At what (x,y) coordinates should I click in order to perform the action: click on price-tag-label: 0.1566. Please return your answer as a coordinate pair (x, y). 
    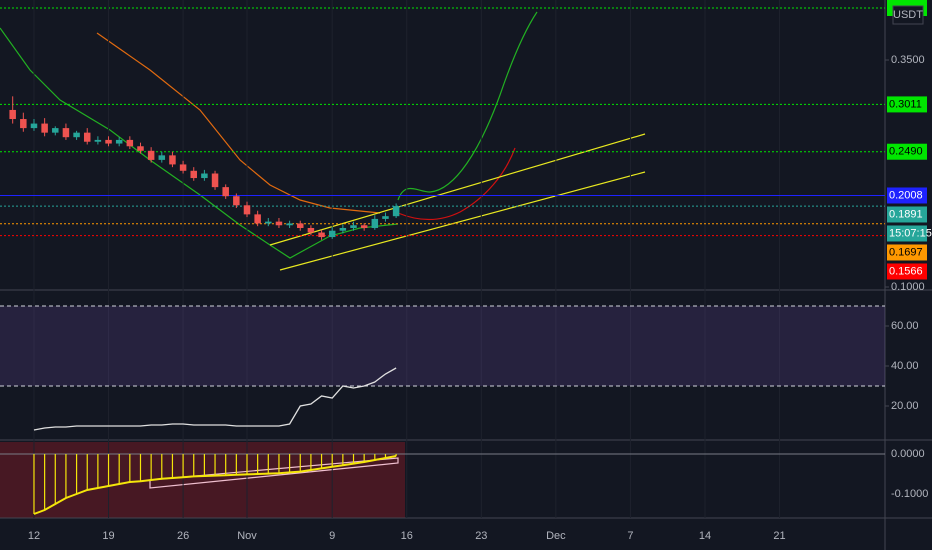
    Looking at the image, I should click on (906, 271).